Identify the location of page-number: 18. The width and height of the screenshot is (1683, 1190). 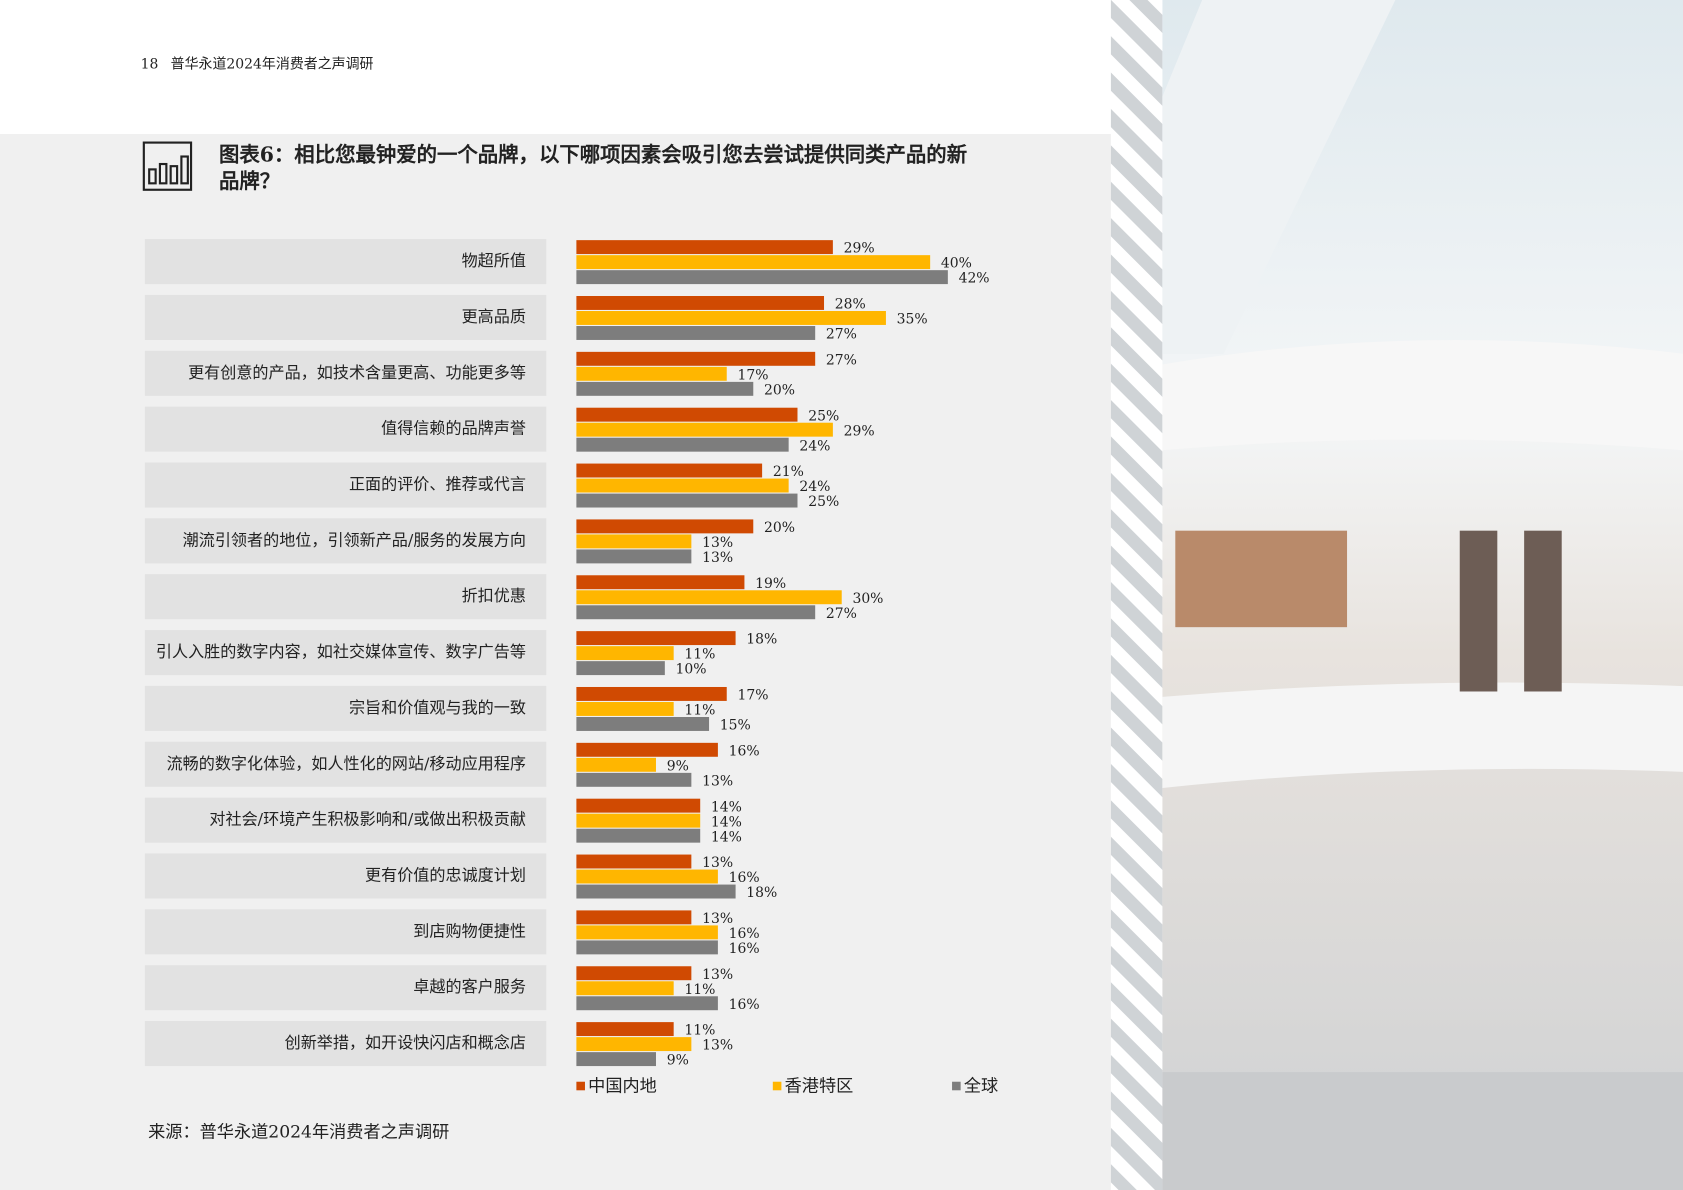
(150, 64).